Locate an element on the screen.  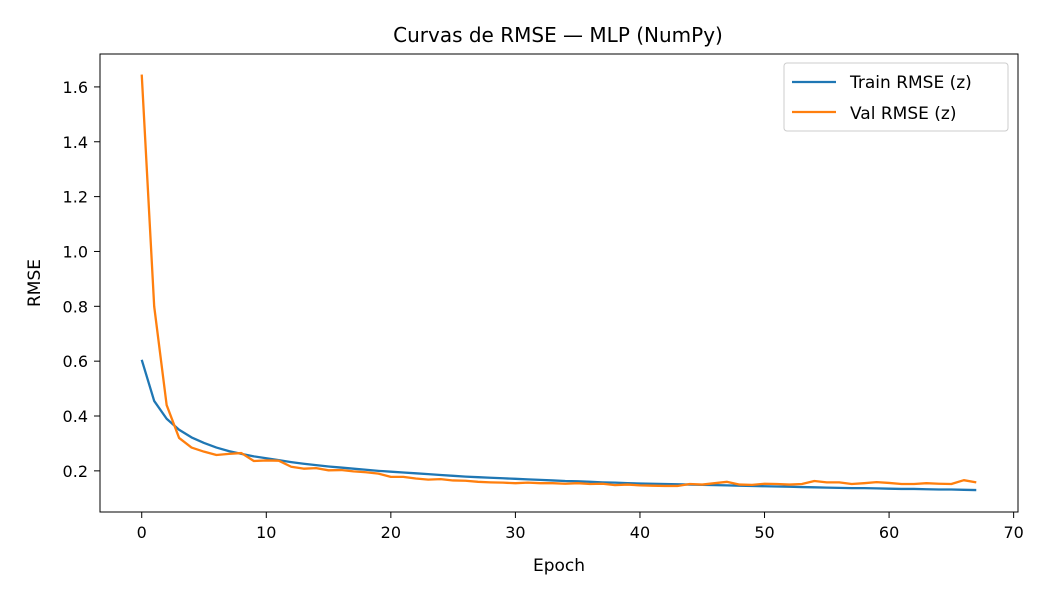
legend-label-train: Train RMSE (z) is located at coordinates (910, 83).